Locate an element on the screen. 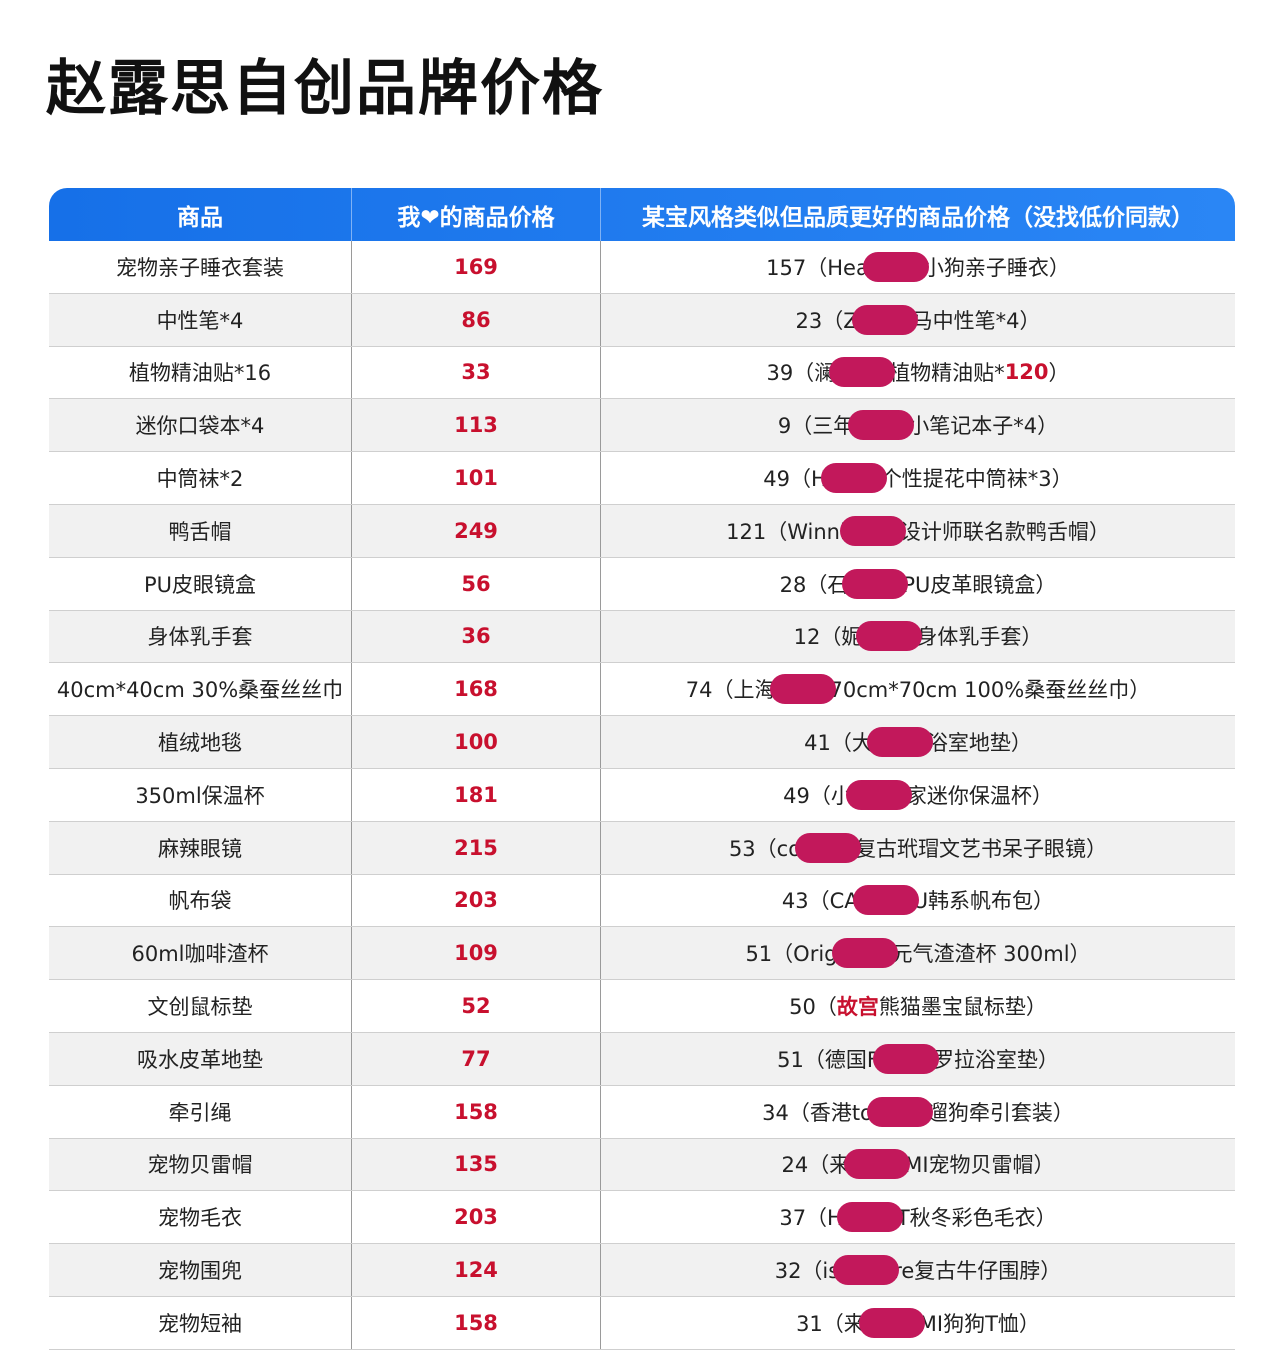 The width and height of the screenshot is (1284, 1350). price-cell: 86 is located at coordinates (476, 319).